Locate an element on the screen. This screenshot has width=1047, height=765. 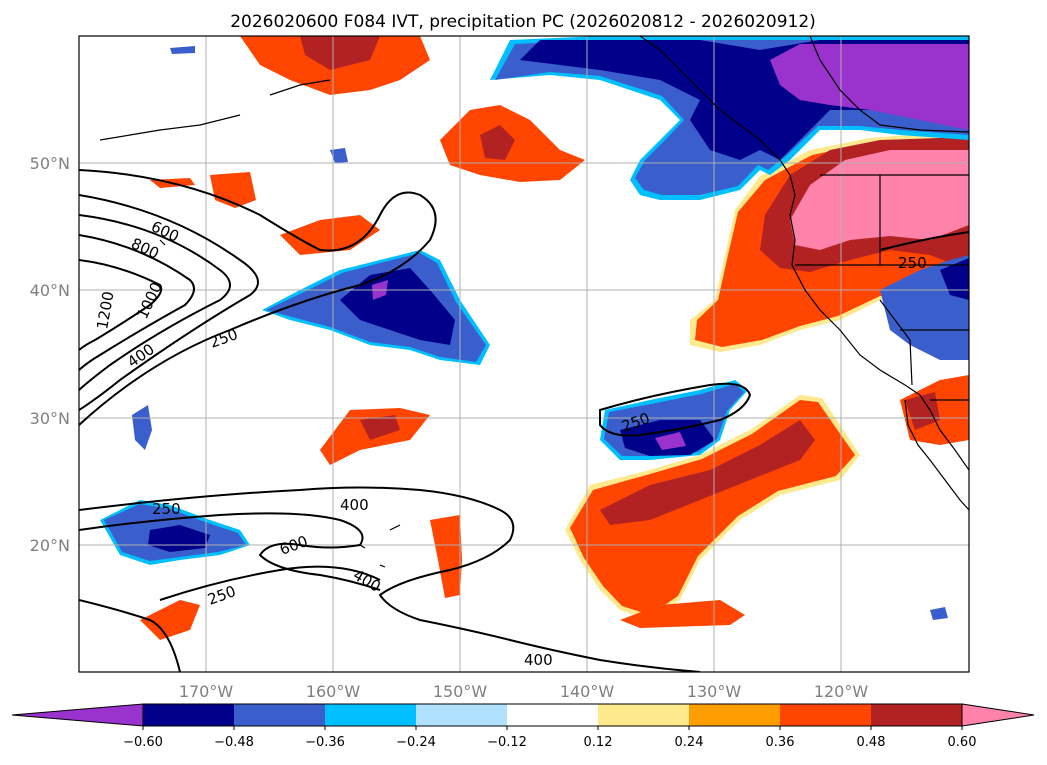
colorbar-swatches is located at coordinates (523, 715).